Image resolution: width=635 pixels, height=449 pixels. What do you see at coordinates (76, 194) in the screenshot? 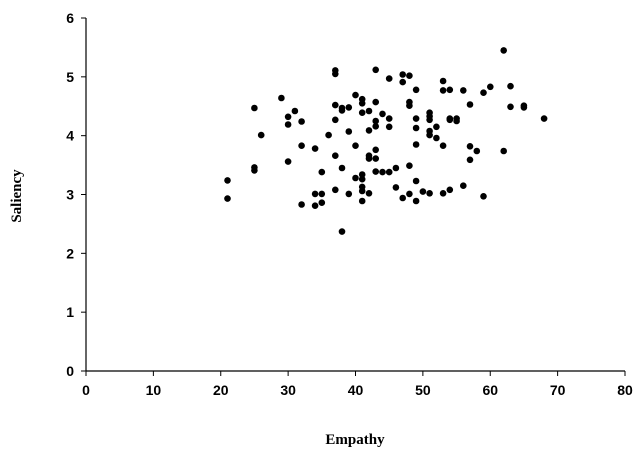
I see `y-axis-ticks: 0 1 2 3 4 5 6` at bounding box center [76, 194].